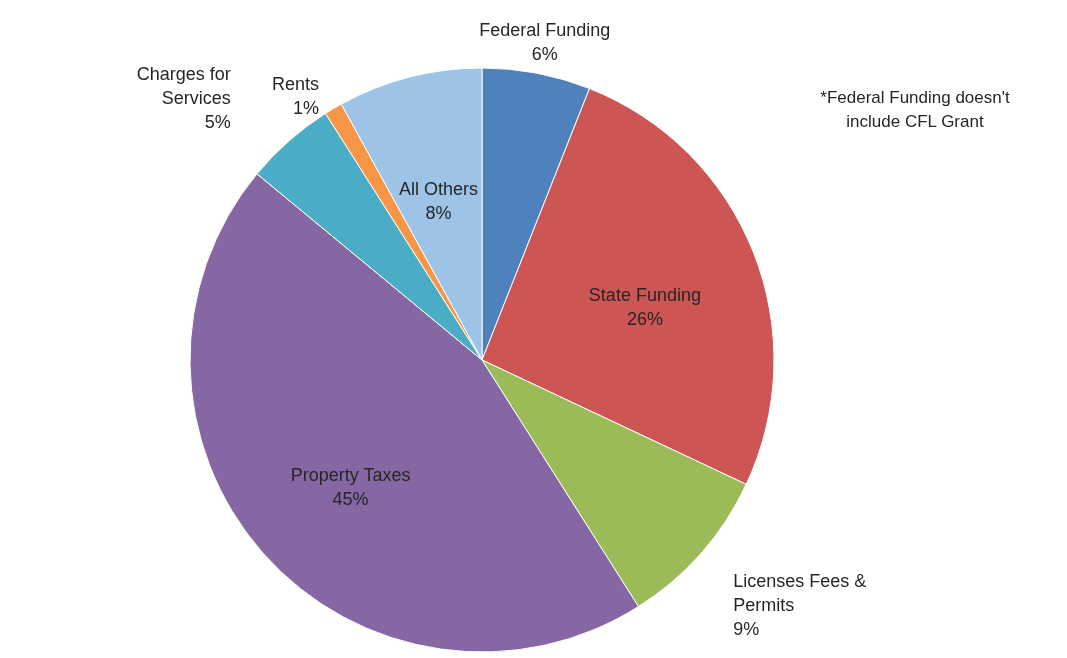 The width and height of the screenshot is (1067, 658). I want to click on data-label: 8%, so click(438, 213).